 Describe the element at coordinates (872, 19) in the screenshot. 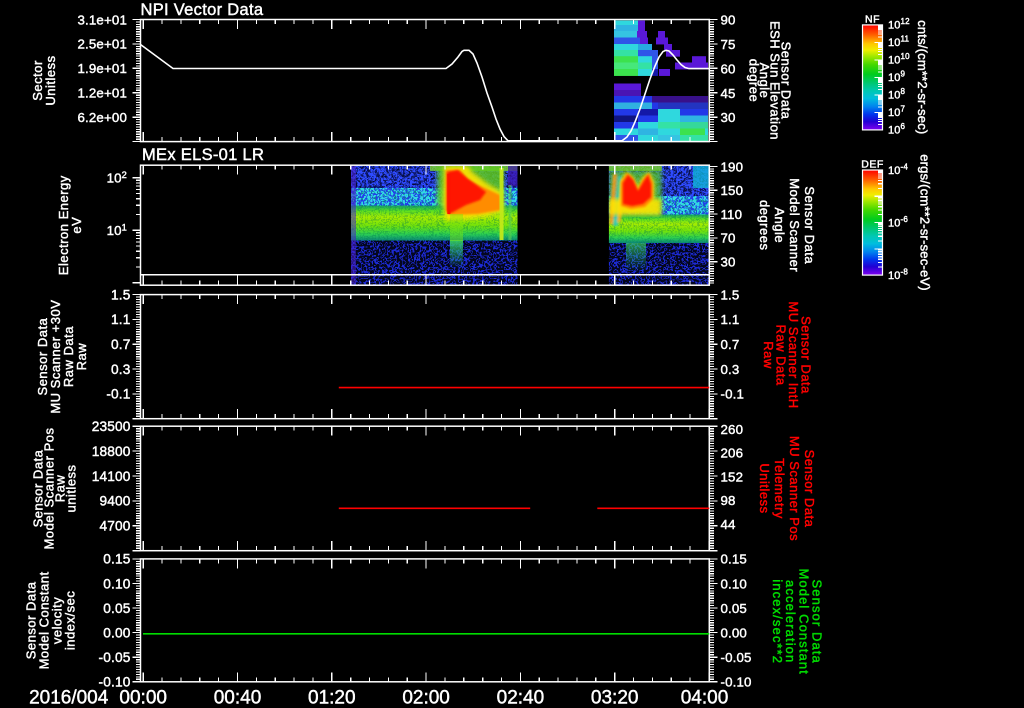

I see `svg-text: NF` at that location.